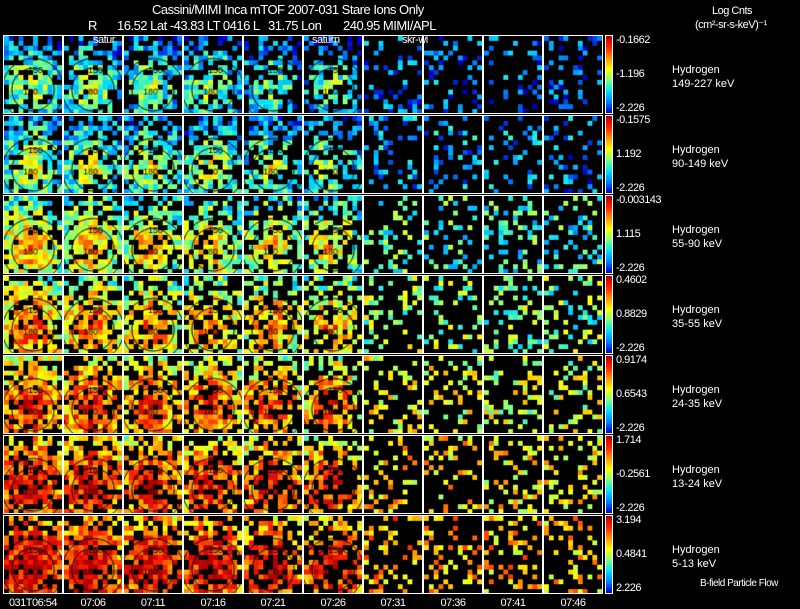 This screenshot has width=800, height=609. What do you see at coordinates (697, 404) in the screenshot?
I see `energy-label: 24-35 keV` at bounding box center [697, 404].